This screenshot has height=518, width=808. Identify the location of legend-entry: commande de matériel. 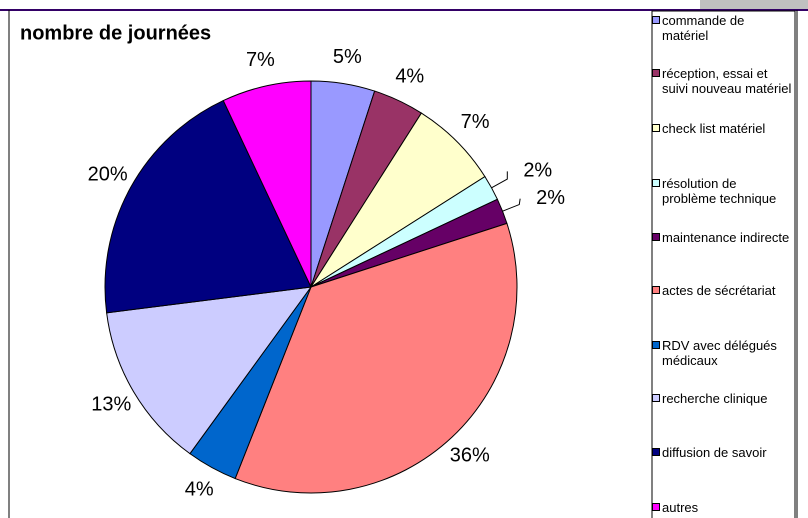
(723, 28).